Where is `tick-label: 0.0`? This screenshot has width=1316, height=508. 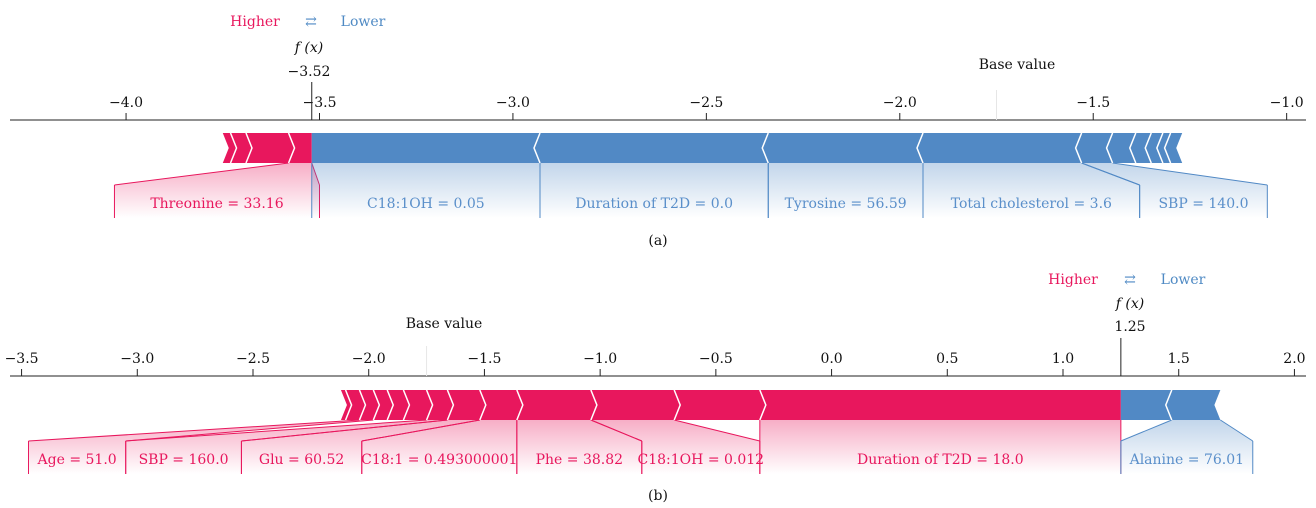
tick-label: 0.0 is located at coordinates (831, 359).